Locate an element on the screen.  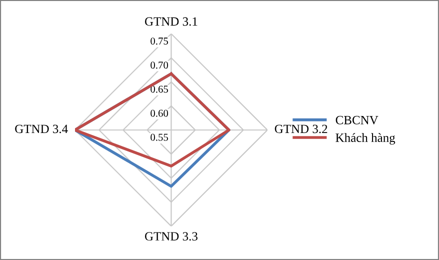
y-tick-label: 0.65 is located at coordinates (159, 89).